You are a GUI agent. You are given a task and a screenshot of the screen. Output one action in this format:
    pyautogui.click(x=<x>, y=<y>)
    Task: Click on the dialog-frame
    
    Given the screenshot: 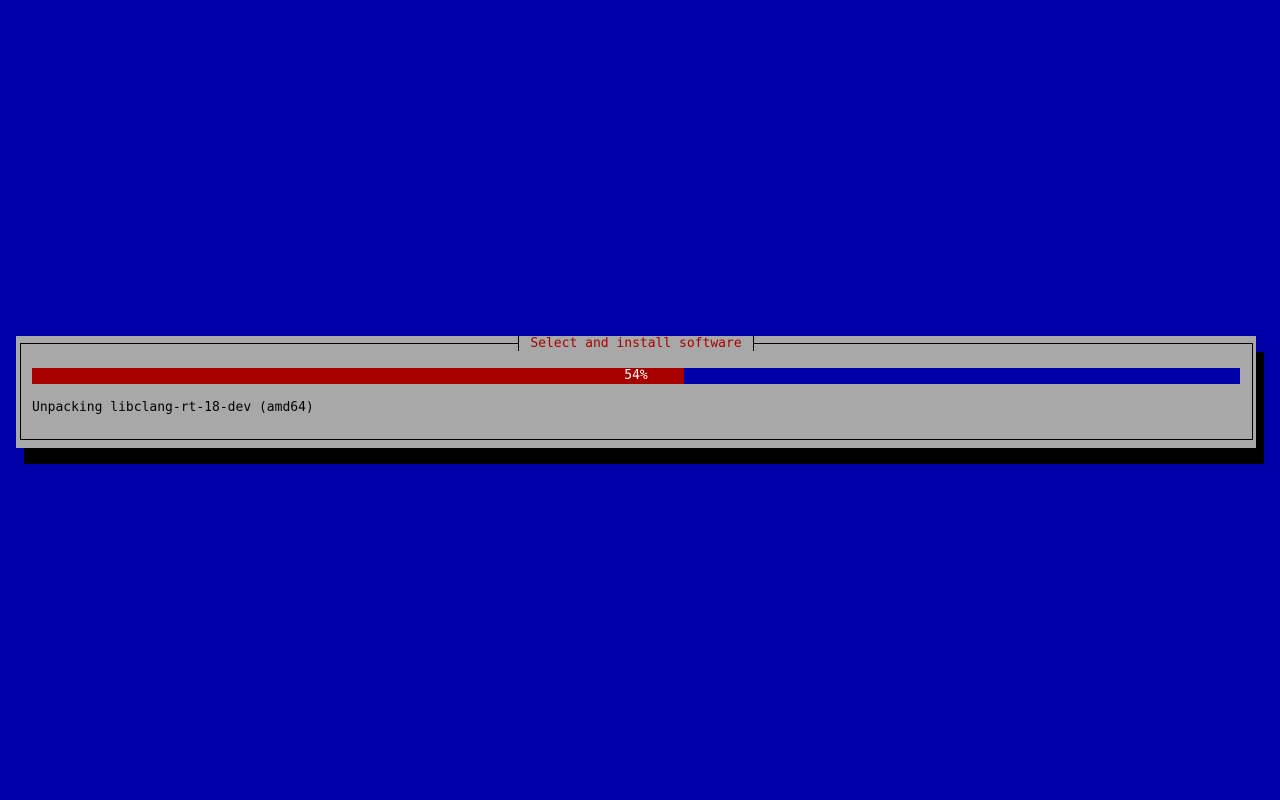 What is the action you would take?
    pyautogui.click(x=636, y=391)
    